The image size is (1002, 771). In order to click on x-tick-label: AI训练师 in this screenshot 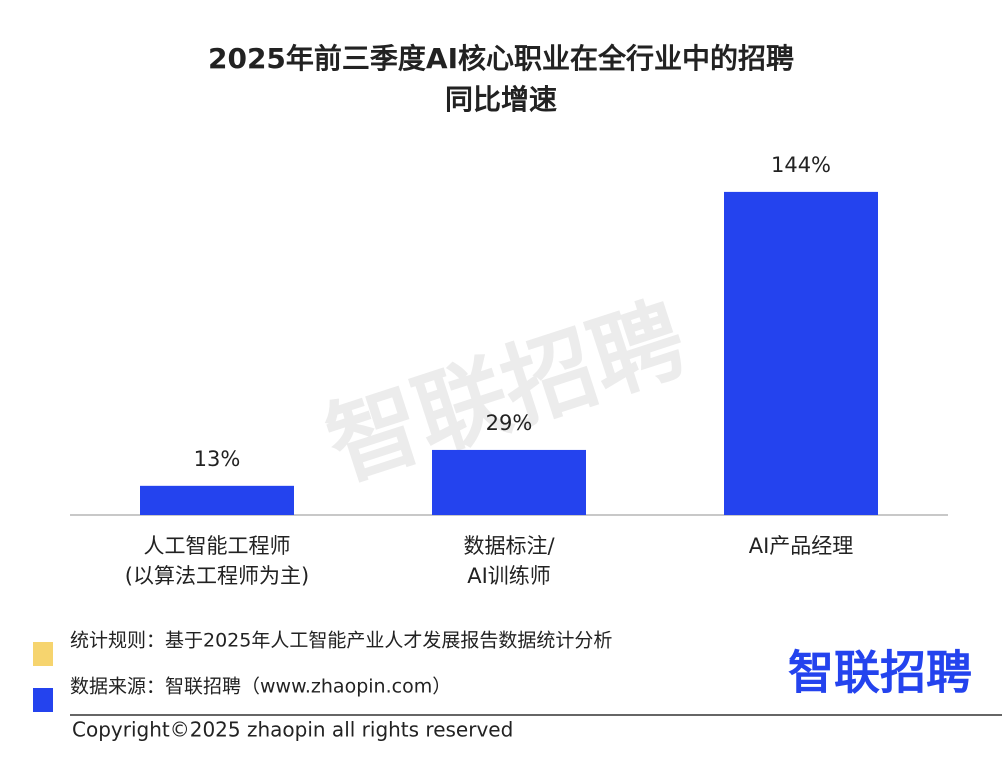, I will do `click(509, 576)`.